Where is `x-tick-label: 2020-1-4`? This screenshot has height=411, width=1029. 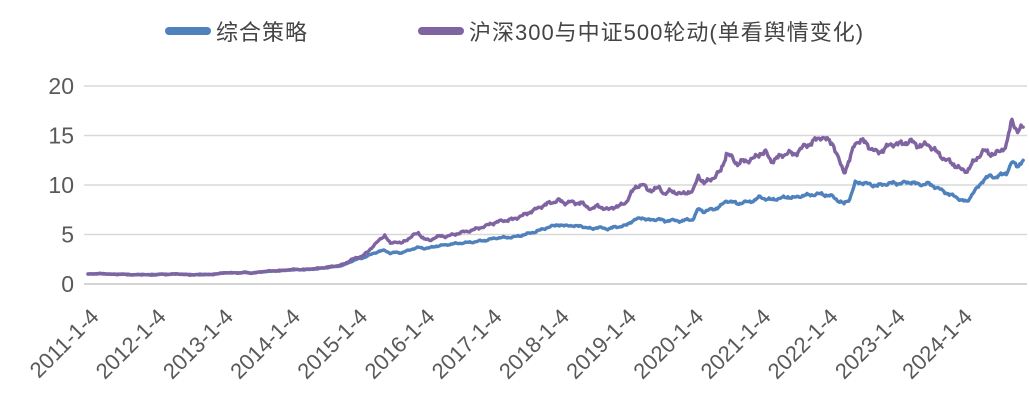 x-tick-label: 2020-1-4 is located at coordinates (668, 344).